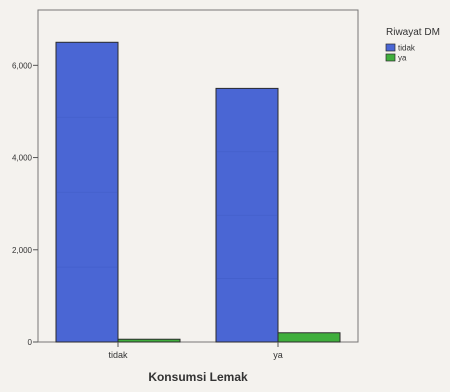  What do you see at coordinates (149, 340) in the screenshot?
I see `bar-tidak-ya` at bounding box center [149, 340].